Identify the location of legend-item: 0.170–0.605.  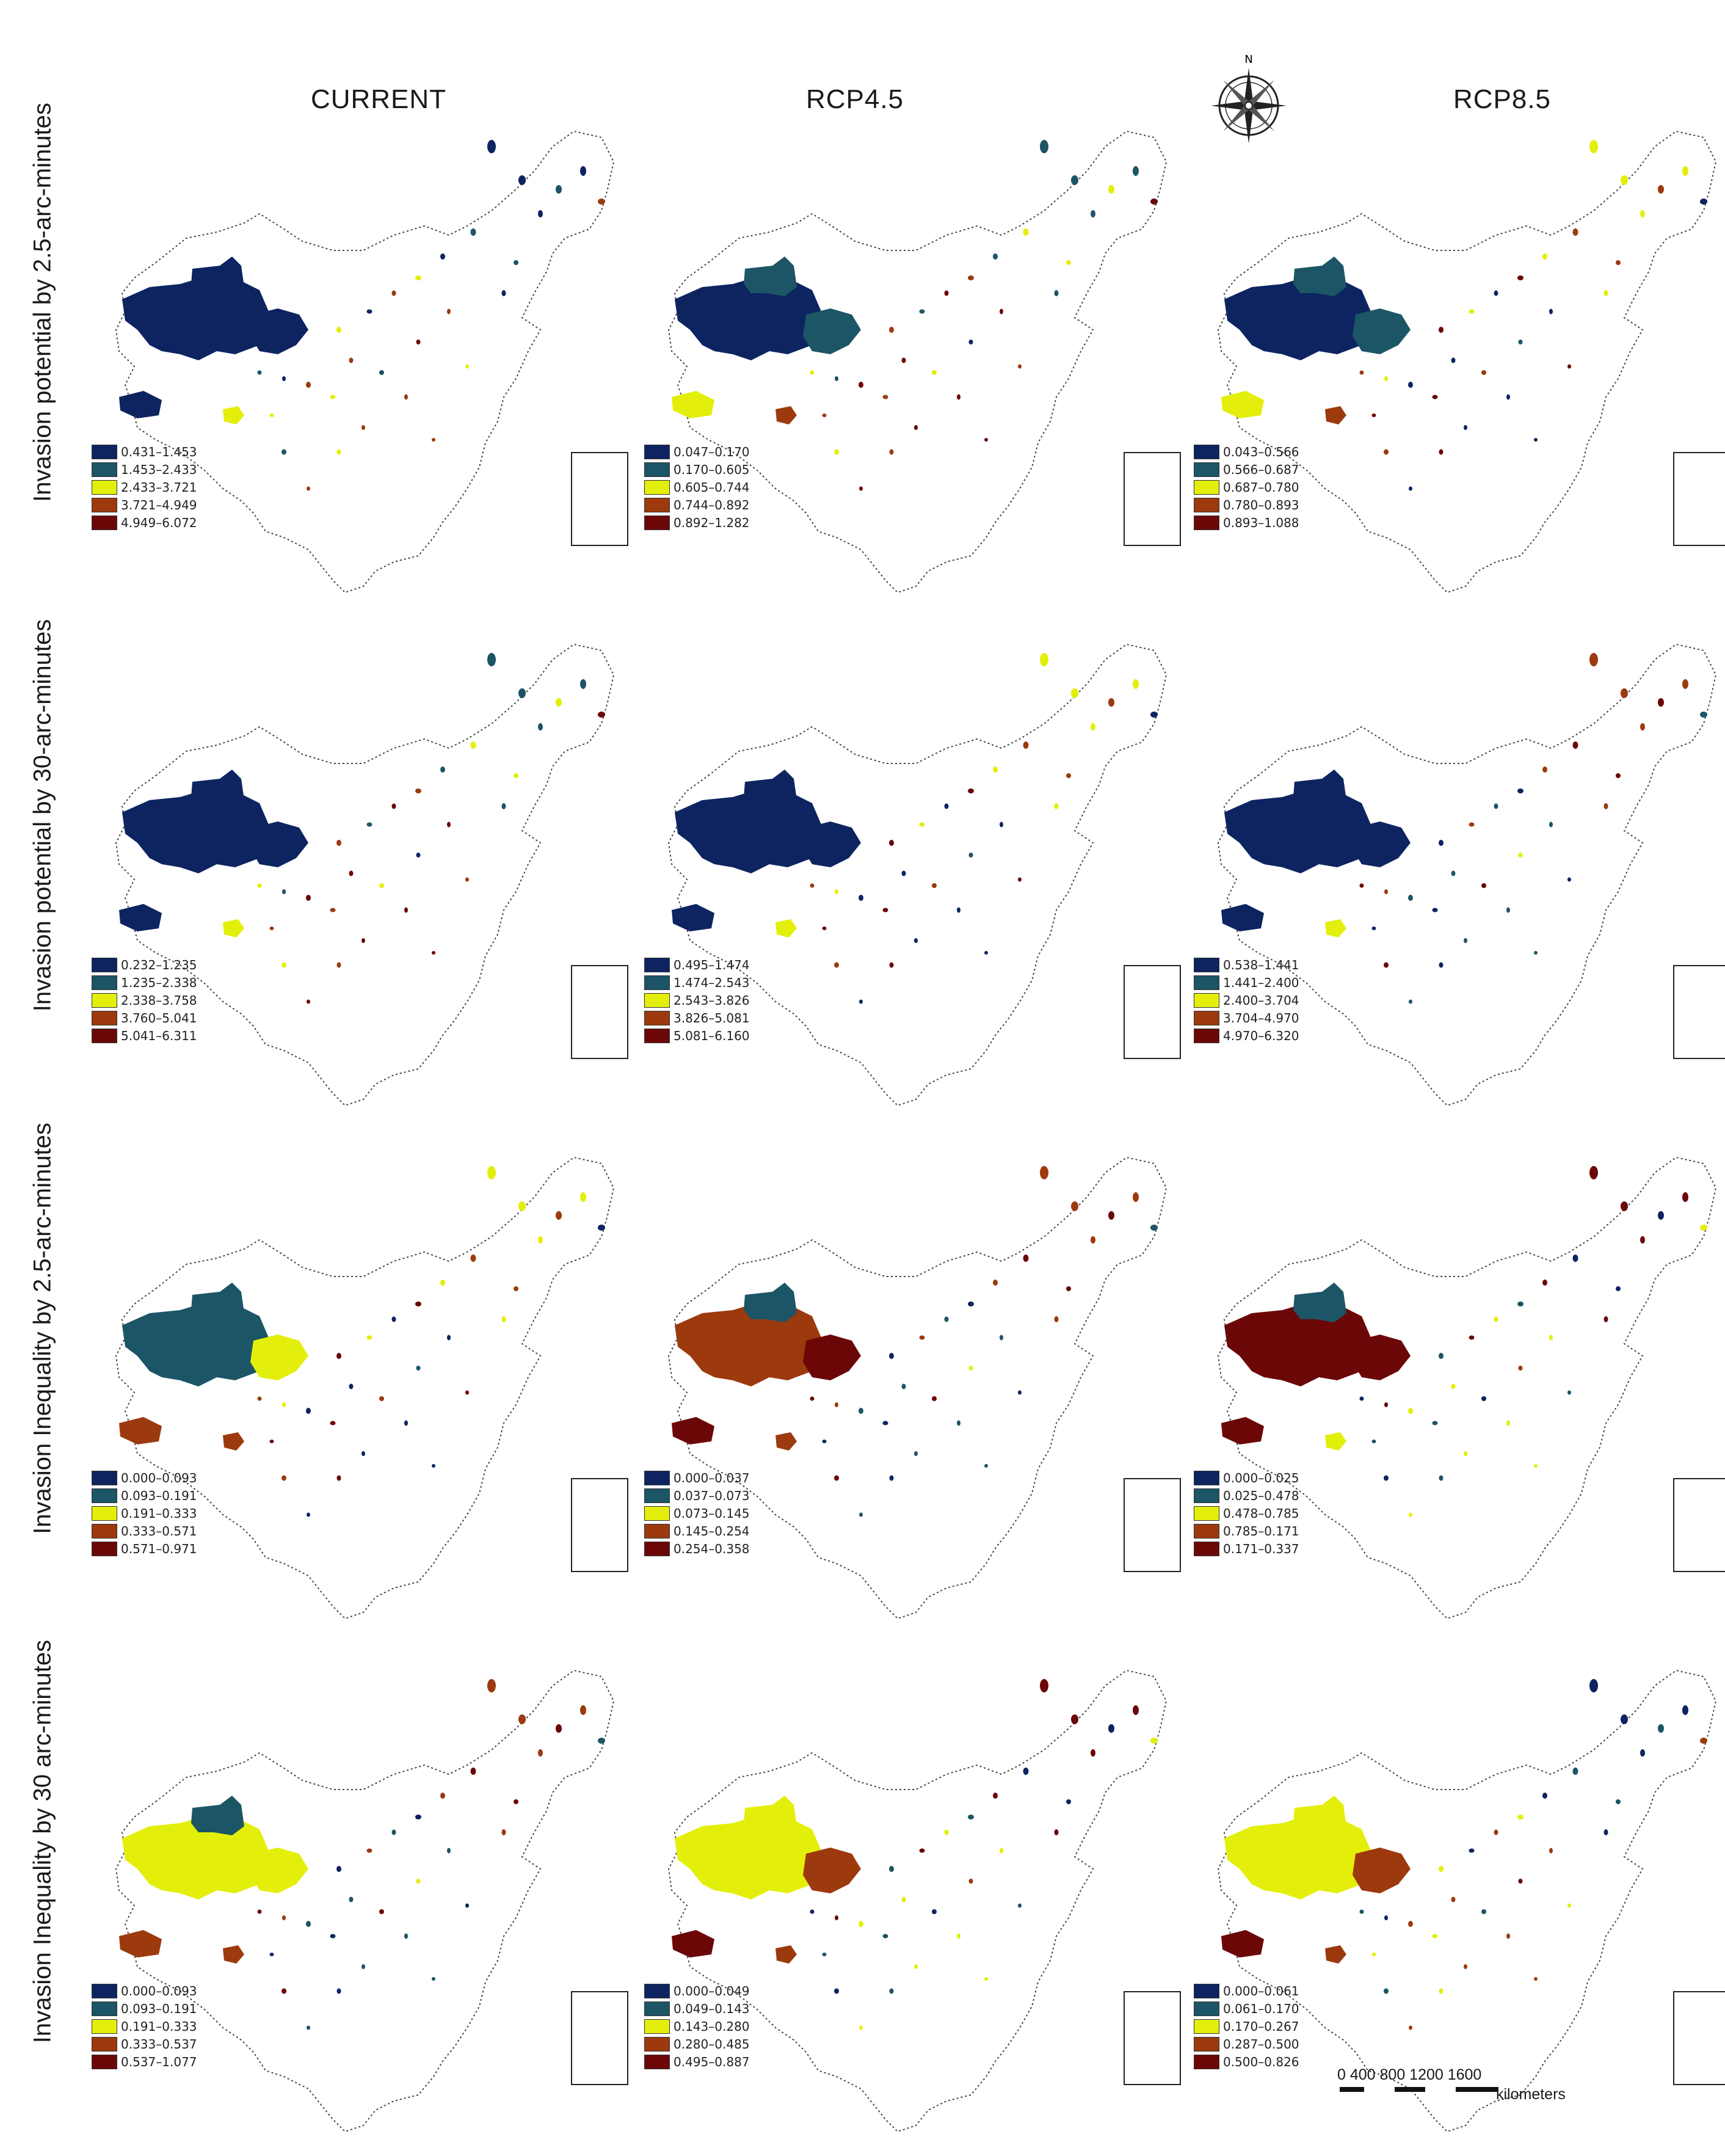
(697, 469).